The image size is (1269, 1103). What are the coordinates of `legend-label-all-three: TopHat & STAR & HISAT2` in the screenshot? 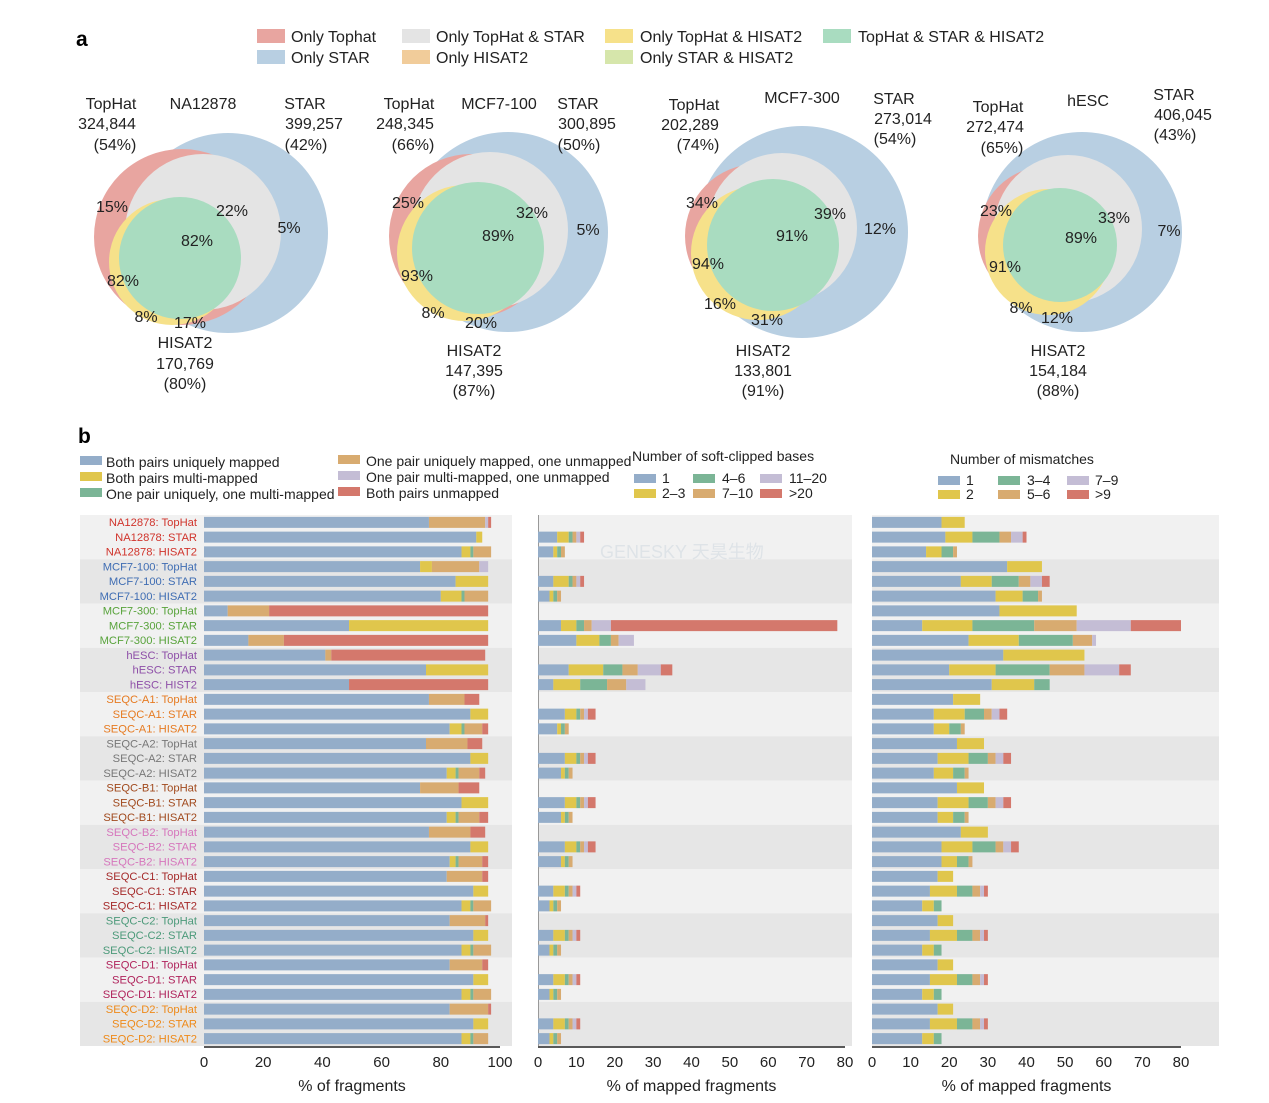 It's located at (951, 37).